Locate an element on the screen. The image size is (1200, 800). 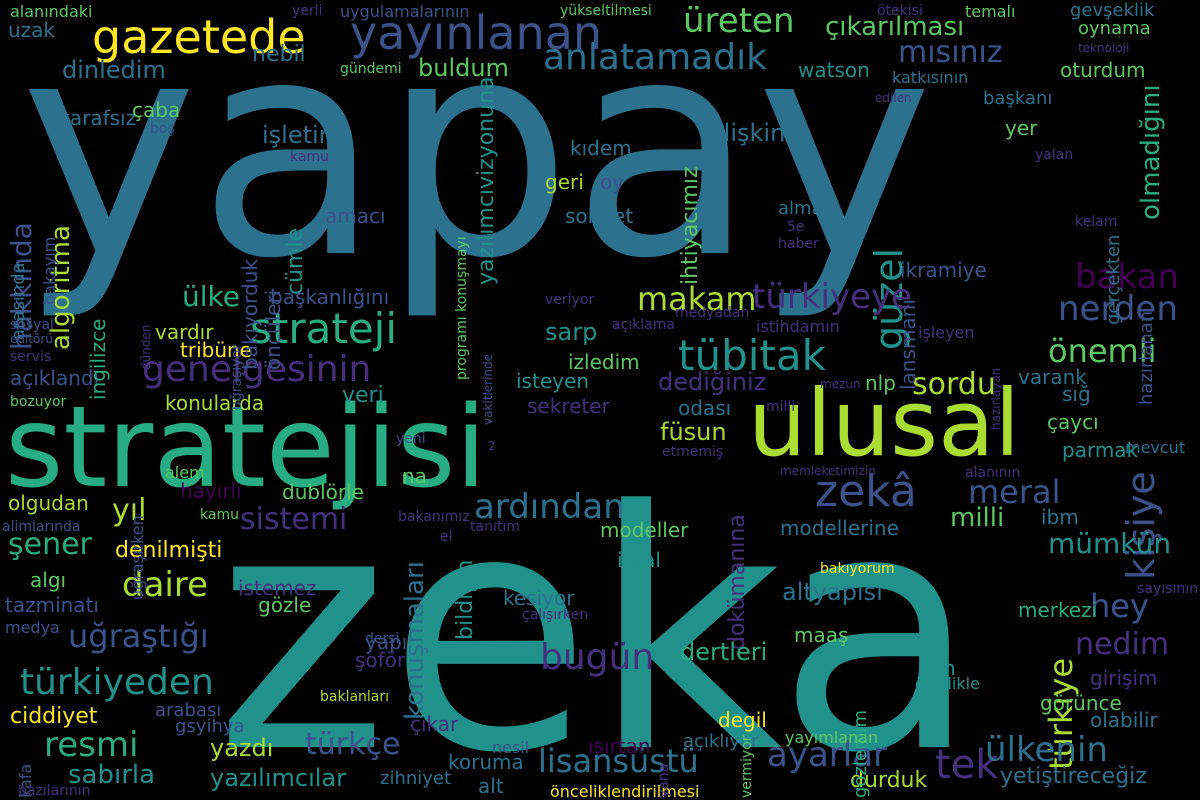
word-anlatamadik-10: anlatamadık is located at coordinates (655, 57).